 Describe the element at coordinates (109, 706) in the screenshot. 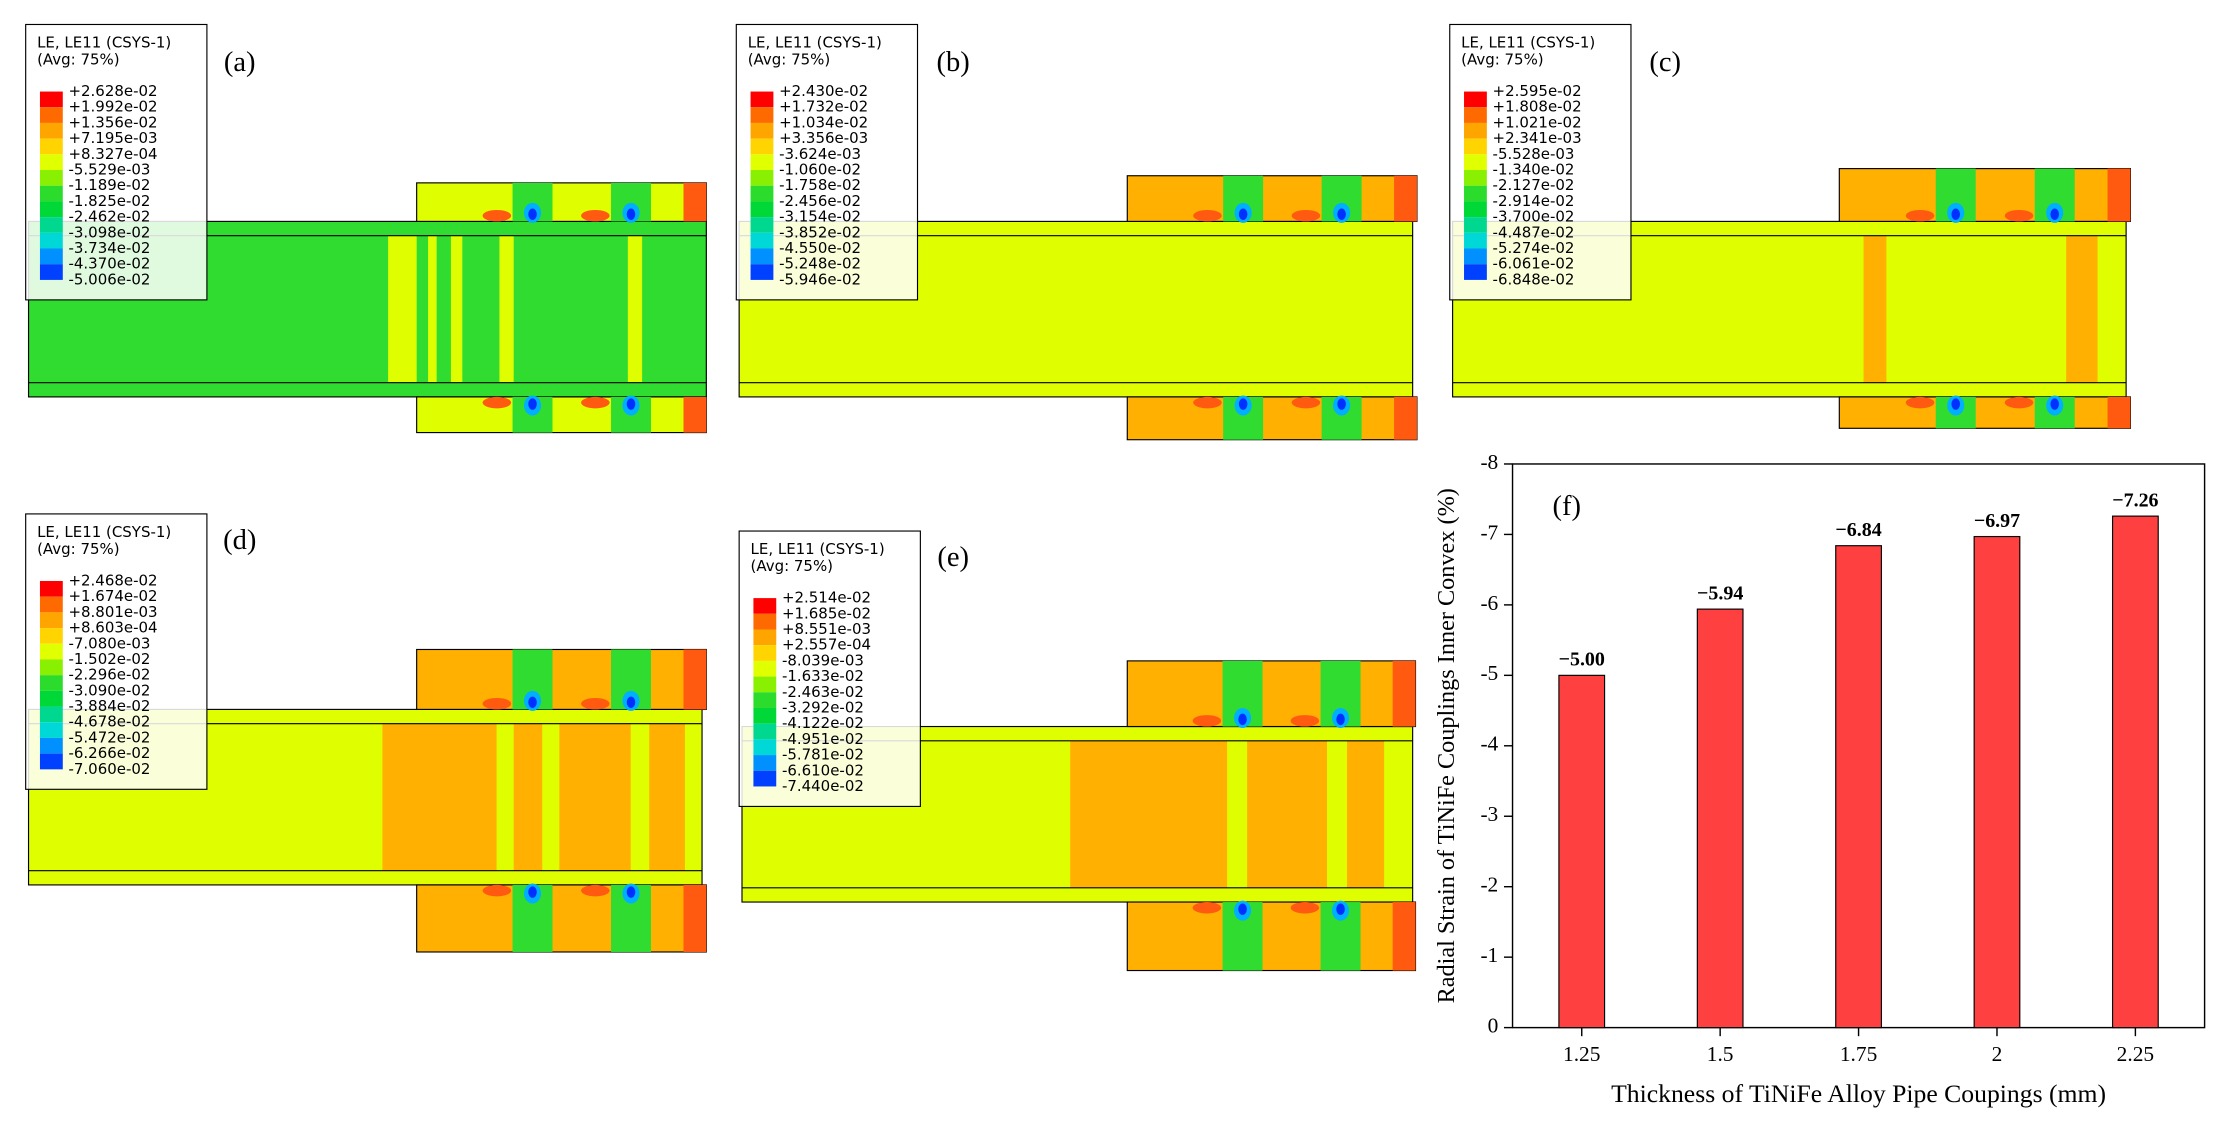

I see `legend-value: -3.884e-02` at that location.